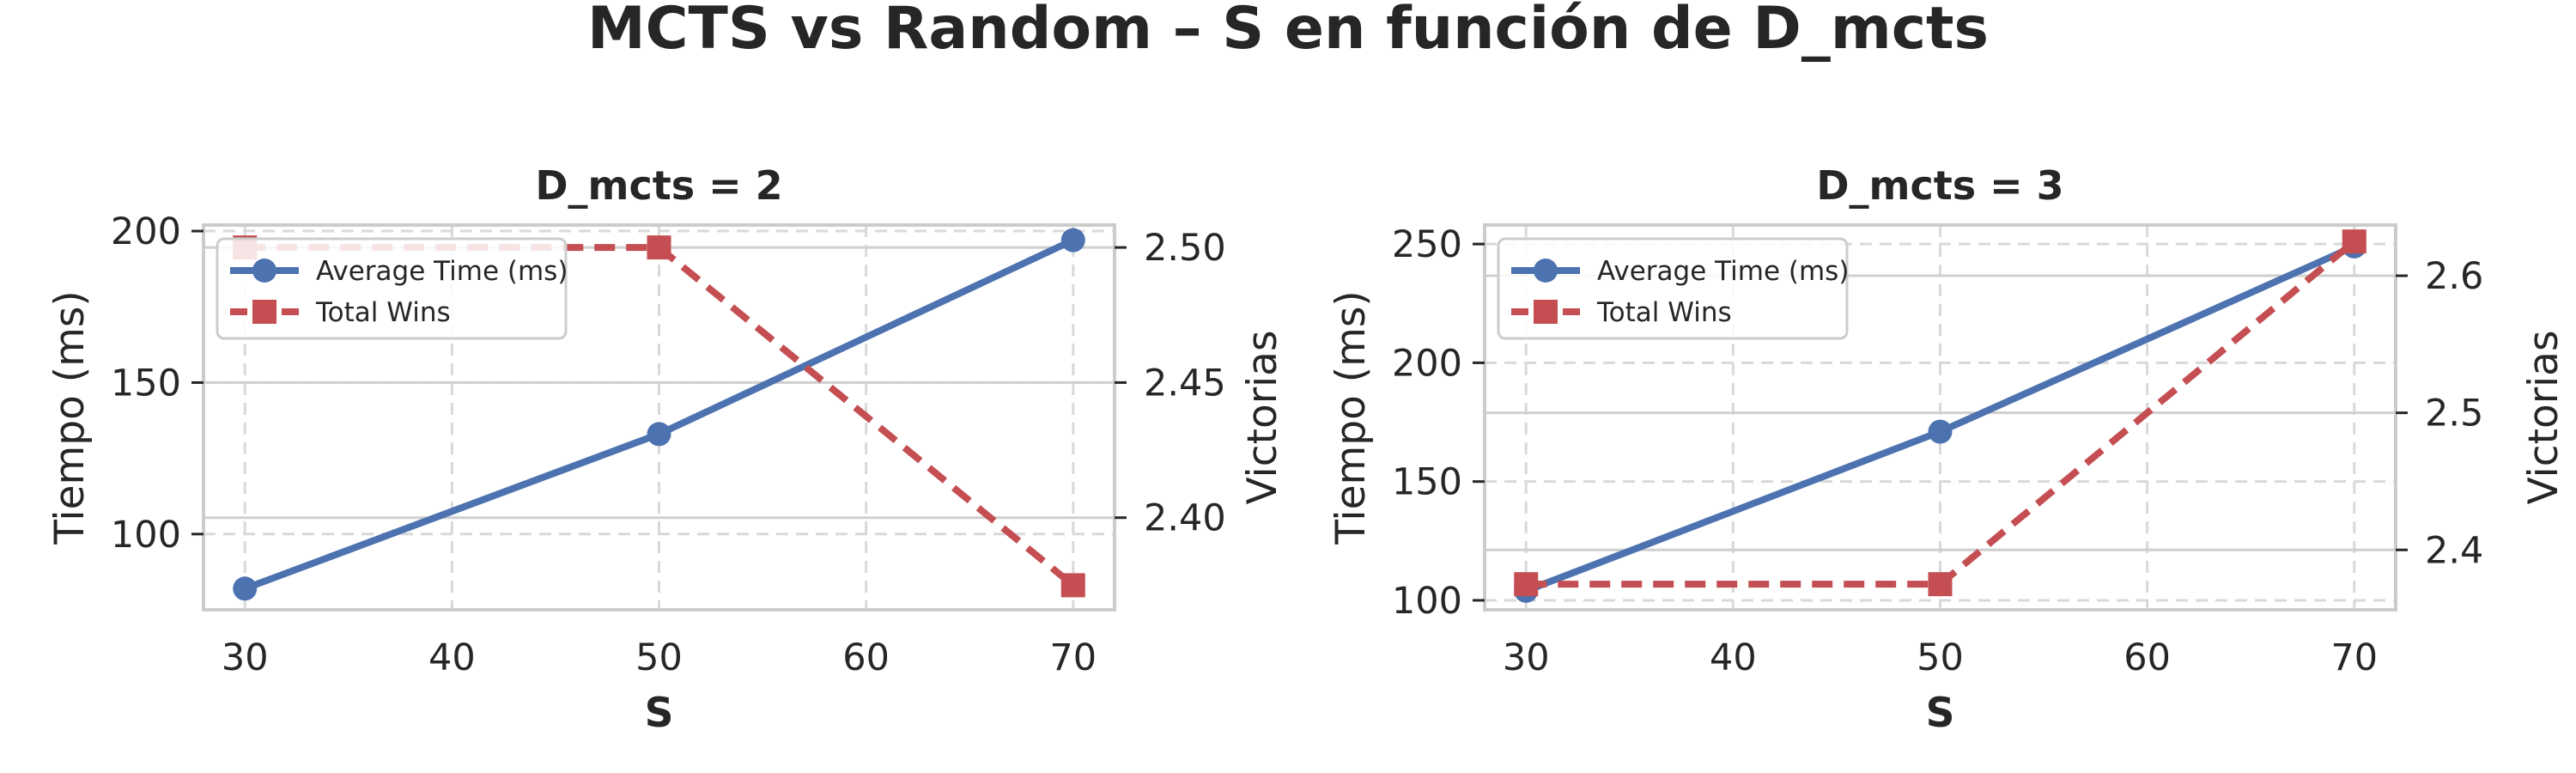 The image size is (2576, 773). Describe the element at coordinates (1427, 244) in the screenshot. I see `y-tick-label: 250` at that location.